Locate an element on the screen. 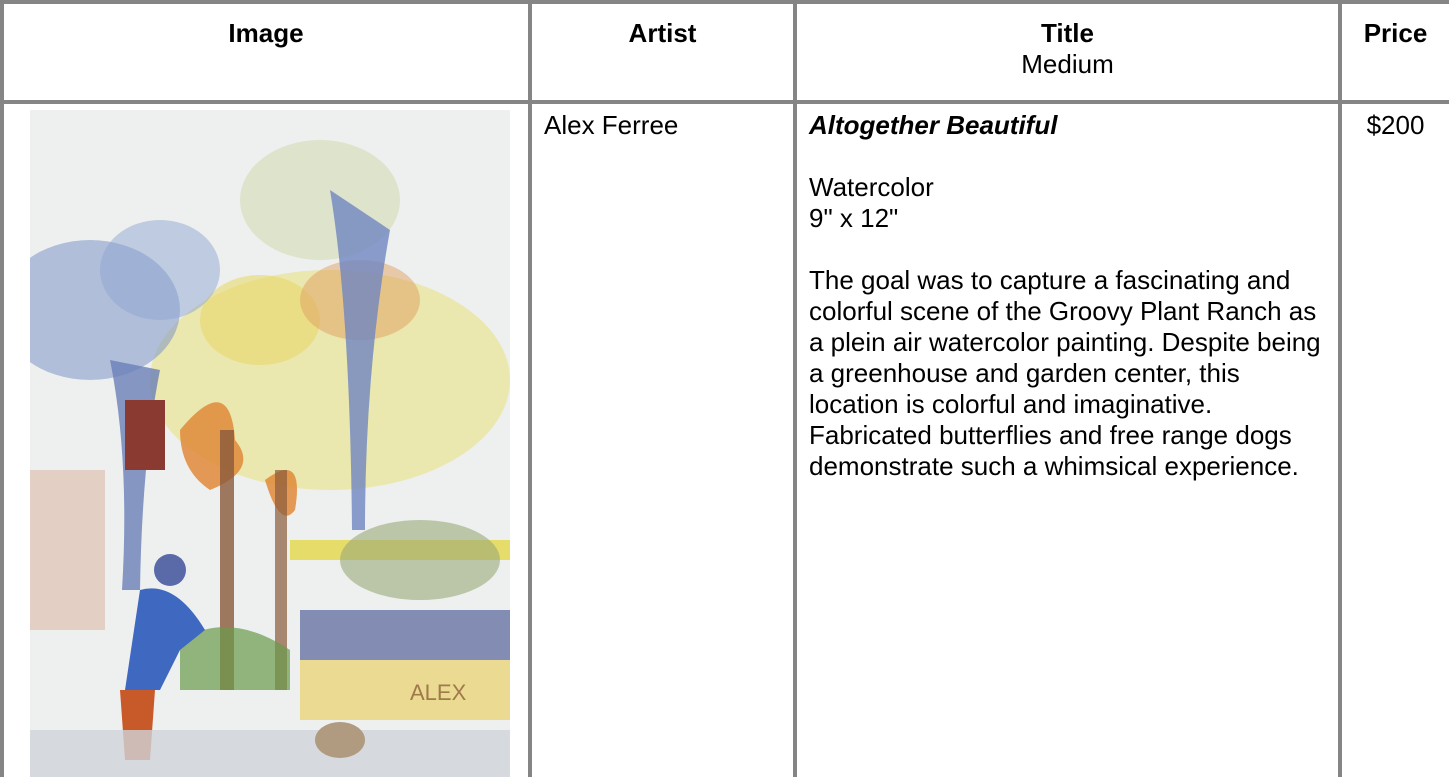  artwork-title: Altogether Beautiful is located at coordinates (933, 125).